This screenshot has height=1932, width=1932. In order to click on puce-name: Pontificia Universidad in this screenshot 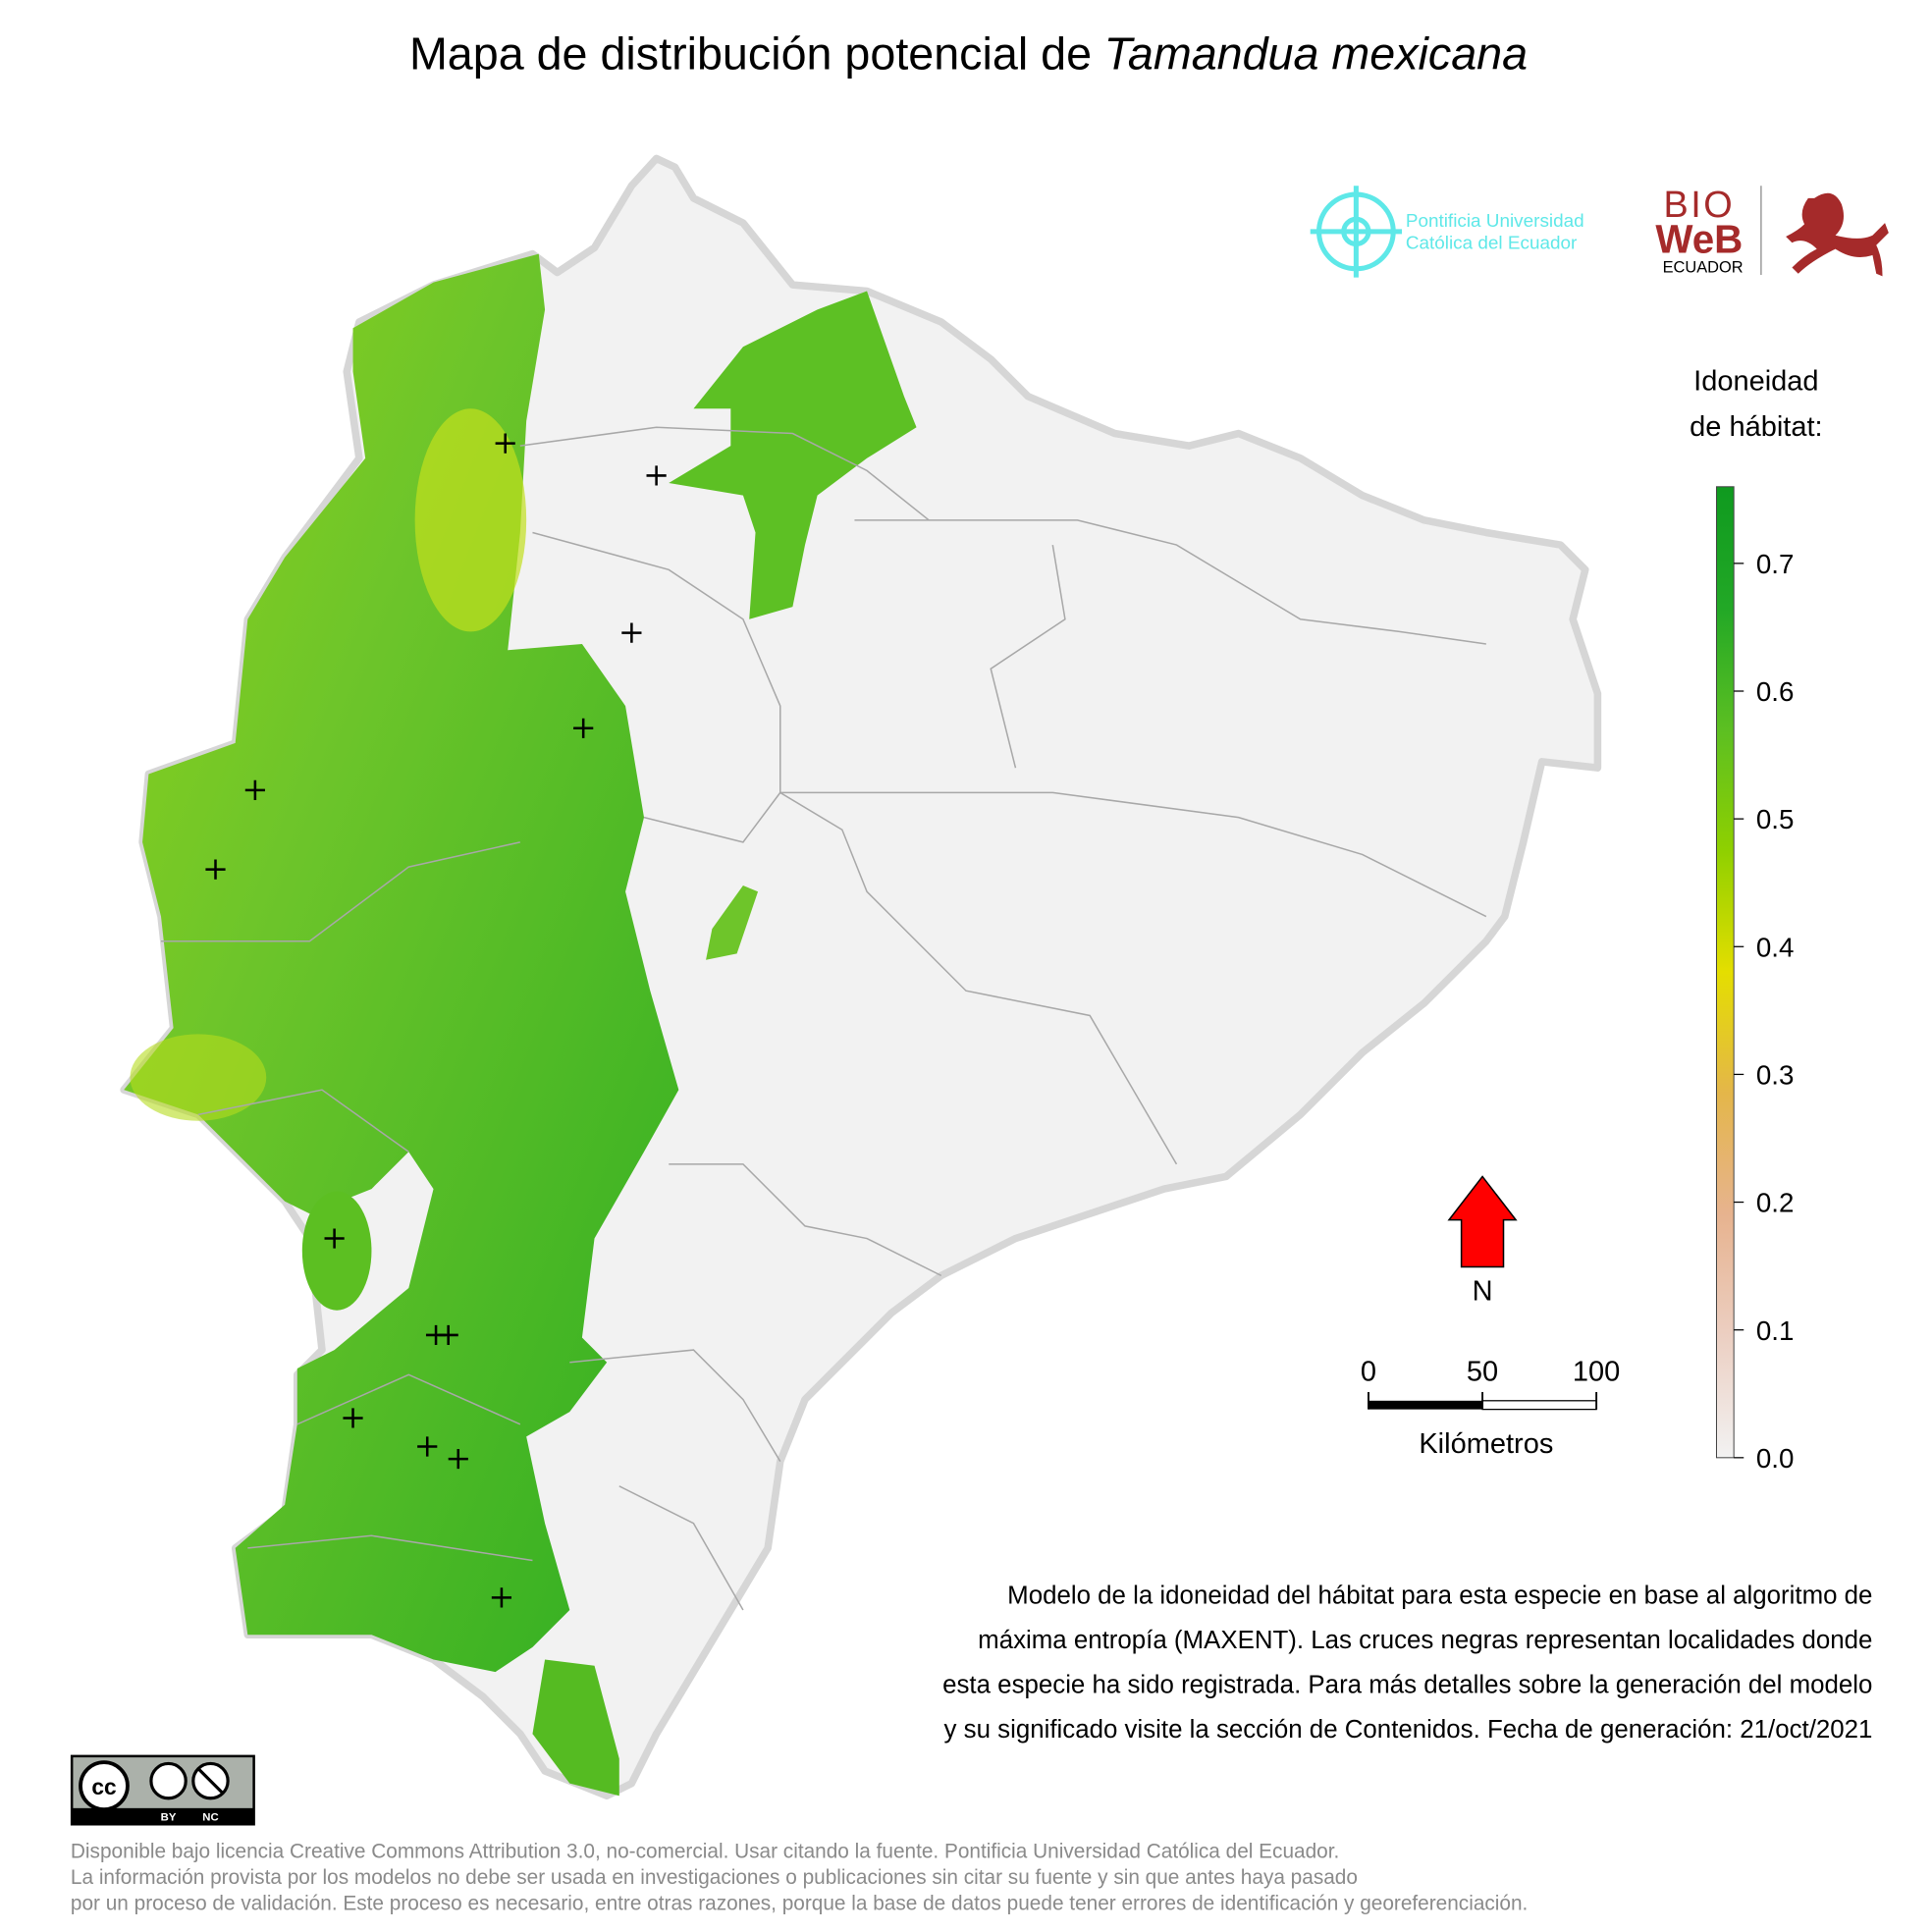, I will do `click(1495, 221)`.